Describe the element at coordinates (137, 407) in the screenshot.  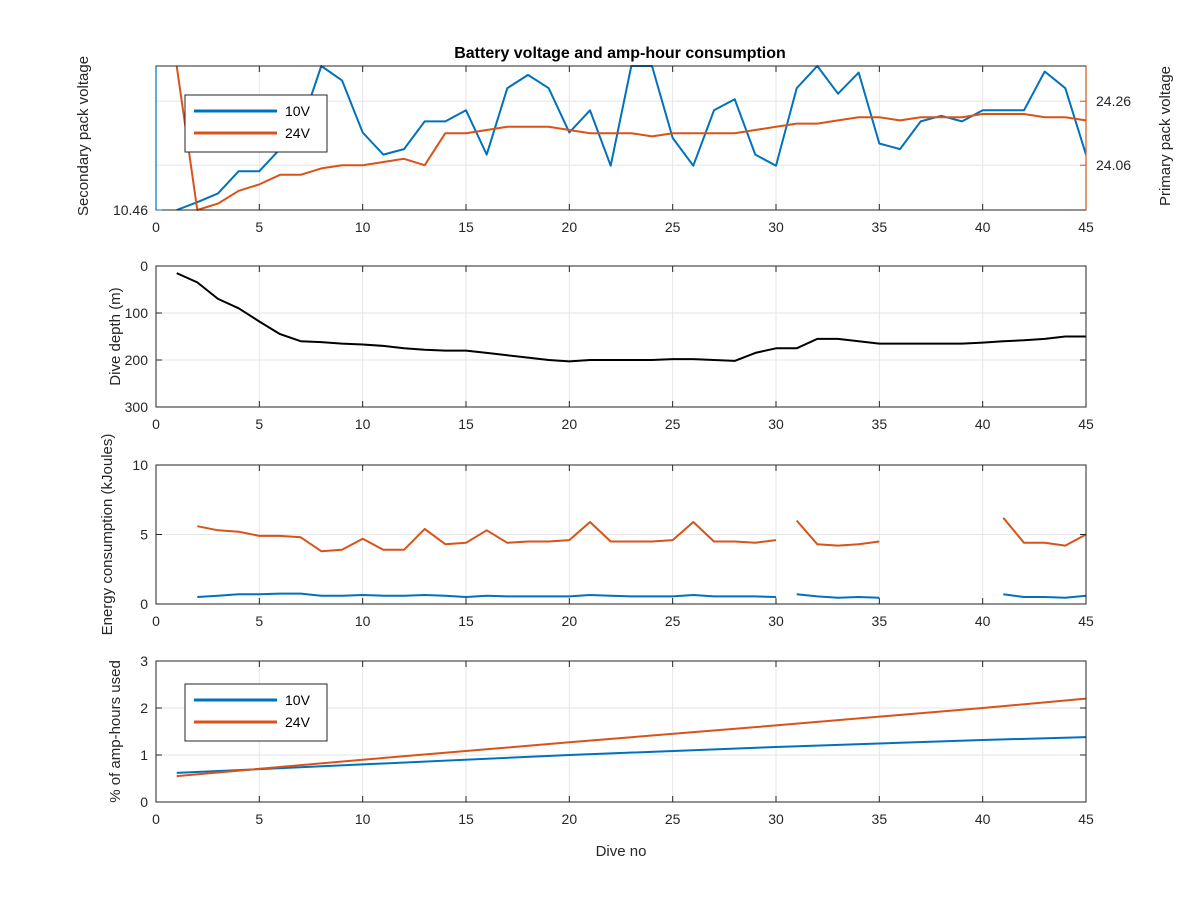
I see `y-tick-label: 300` at that location.